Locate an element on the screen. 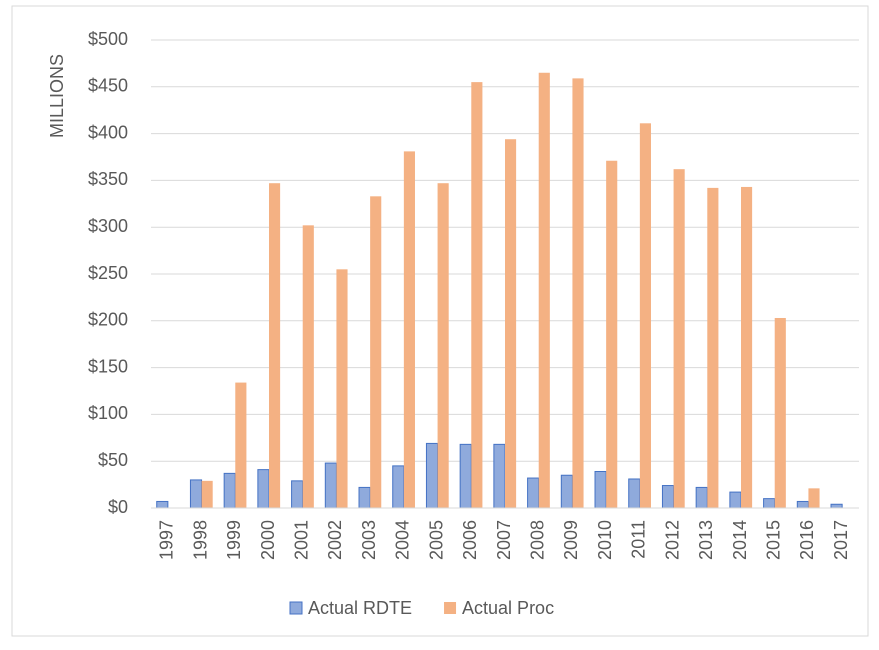 The width and height of the screenshot is (879, 650). x-tick-label: 2010 is located at coordinates (605, 540).